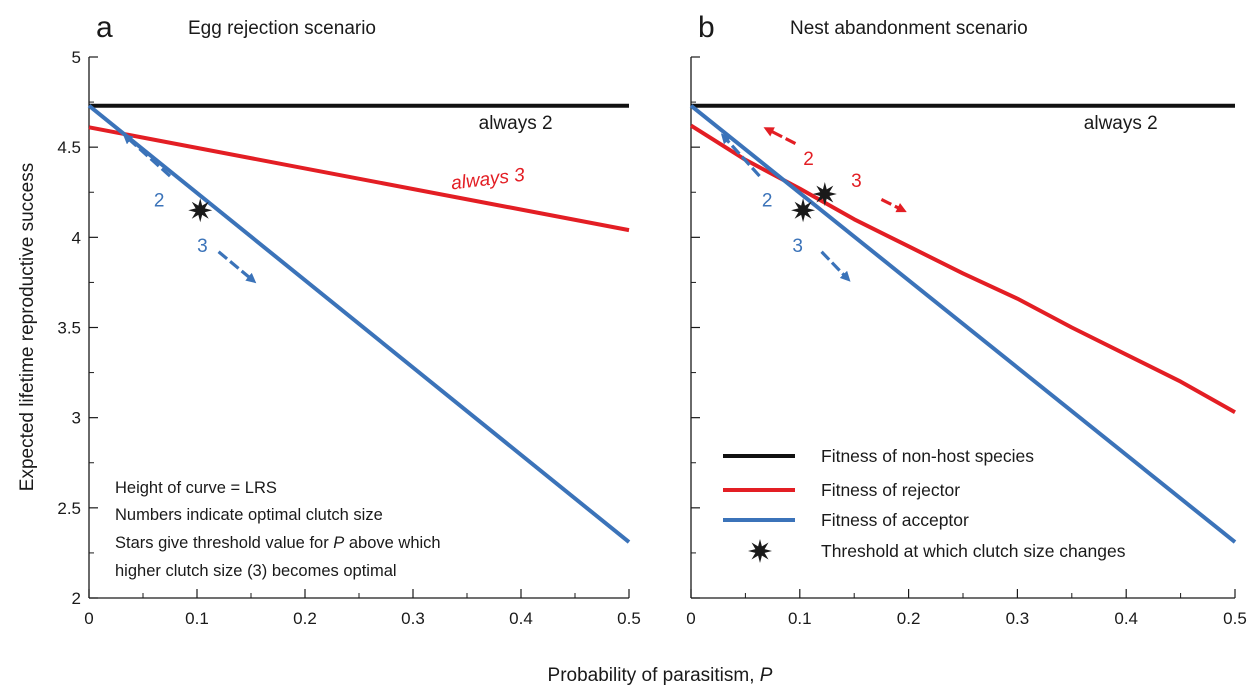 This screenshot has height=690, width=1256. What do you see at coordinates (1121, 123) in the screenshot?
I see `panel-b-curve-label: always 2` at bounding box center [1121, 123].